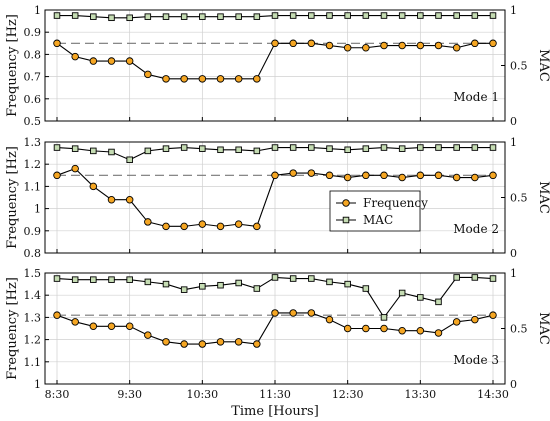 The height and width of the screenshot is (421, 550). What do you see at coordinates (513, 10) in the screenshot?
I see `y-right-tick-label: 1` at bounding box center [513, 10].